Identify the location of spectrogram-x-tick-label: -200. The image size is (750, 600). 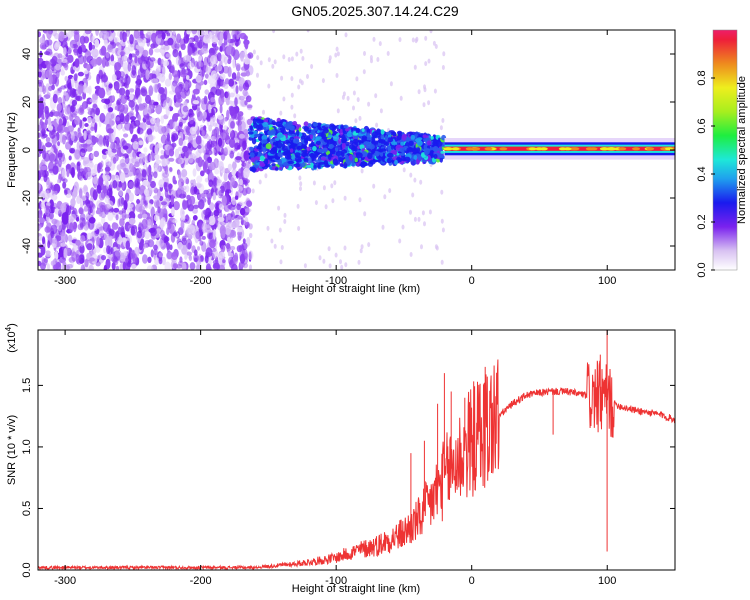
(201, 281).